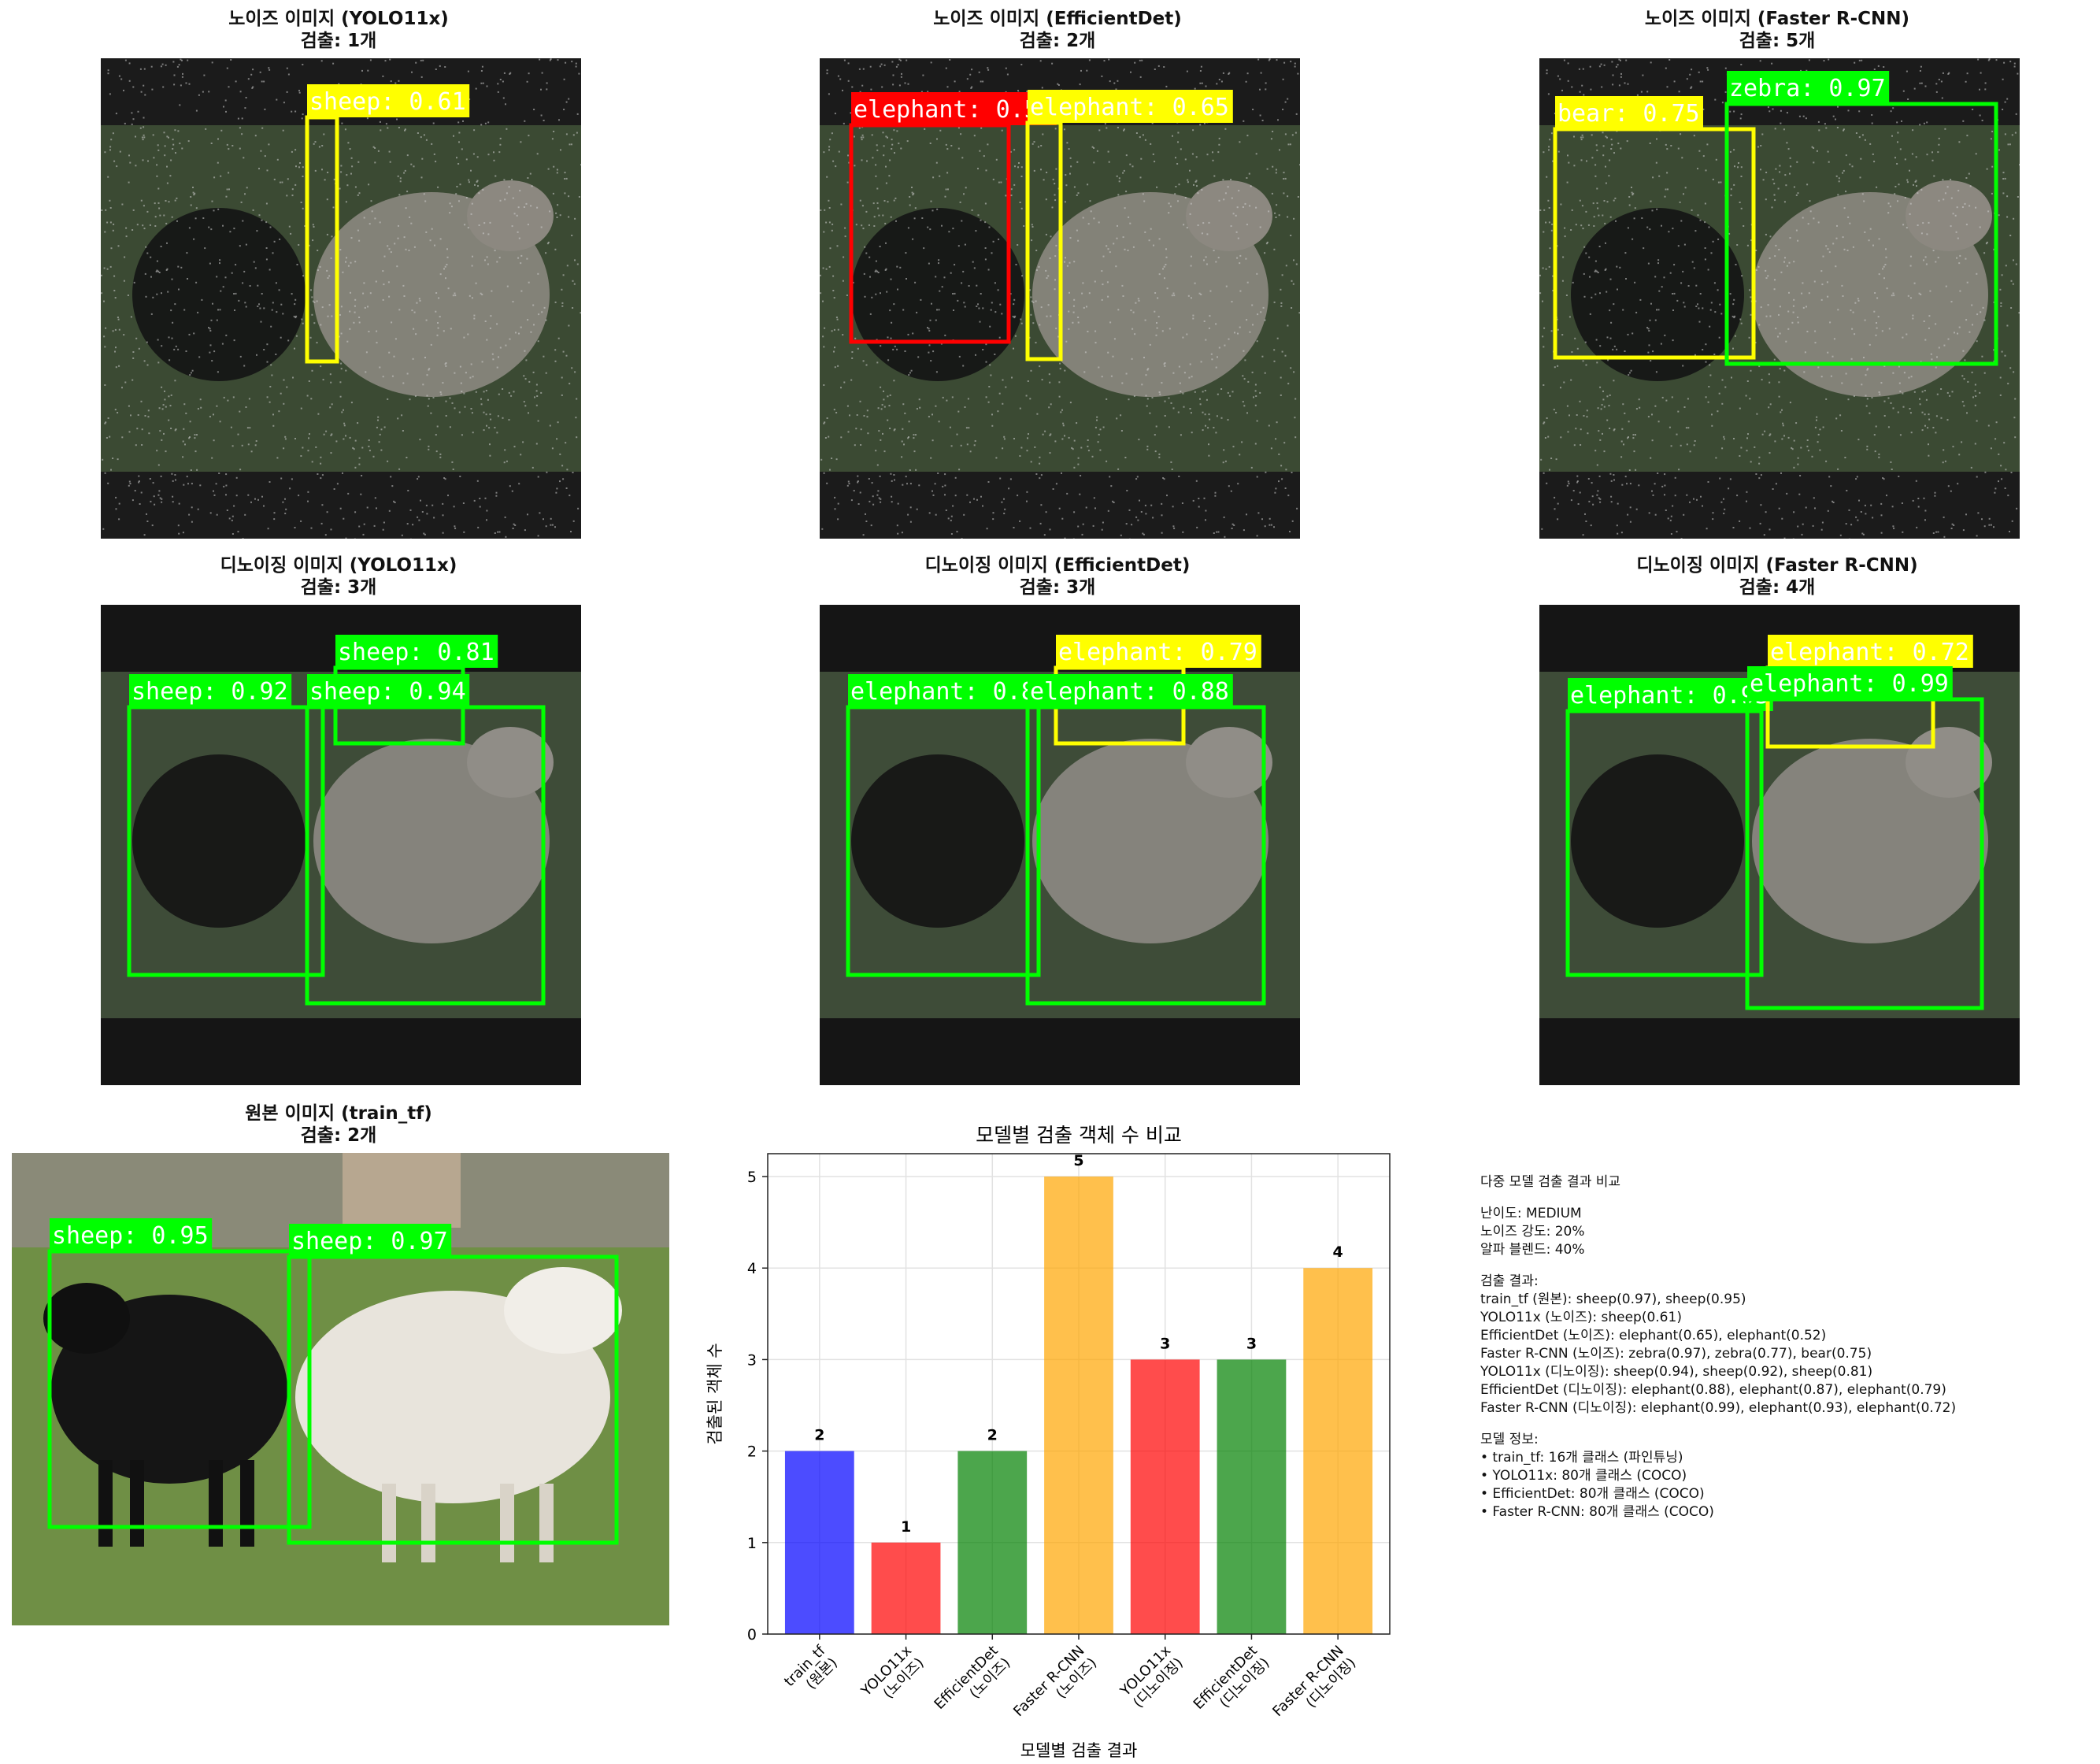  Describe the element at coordinates (507, 1523) in the screenshot. I see `white-sheep-leg` at that location.